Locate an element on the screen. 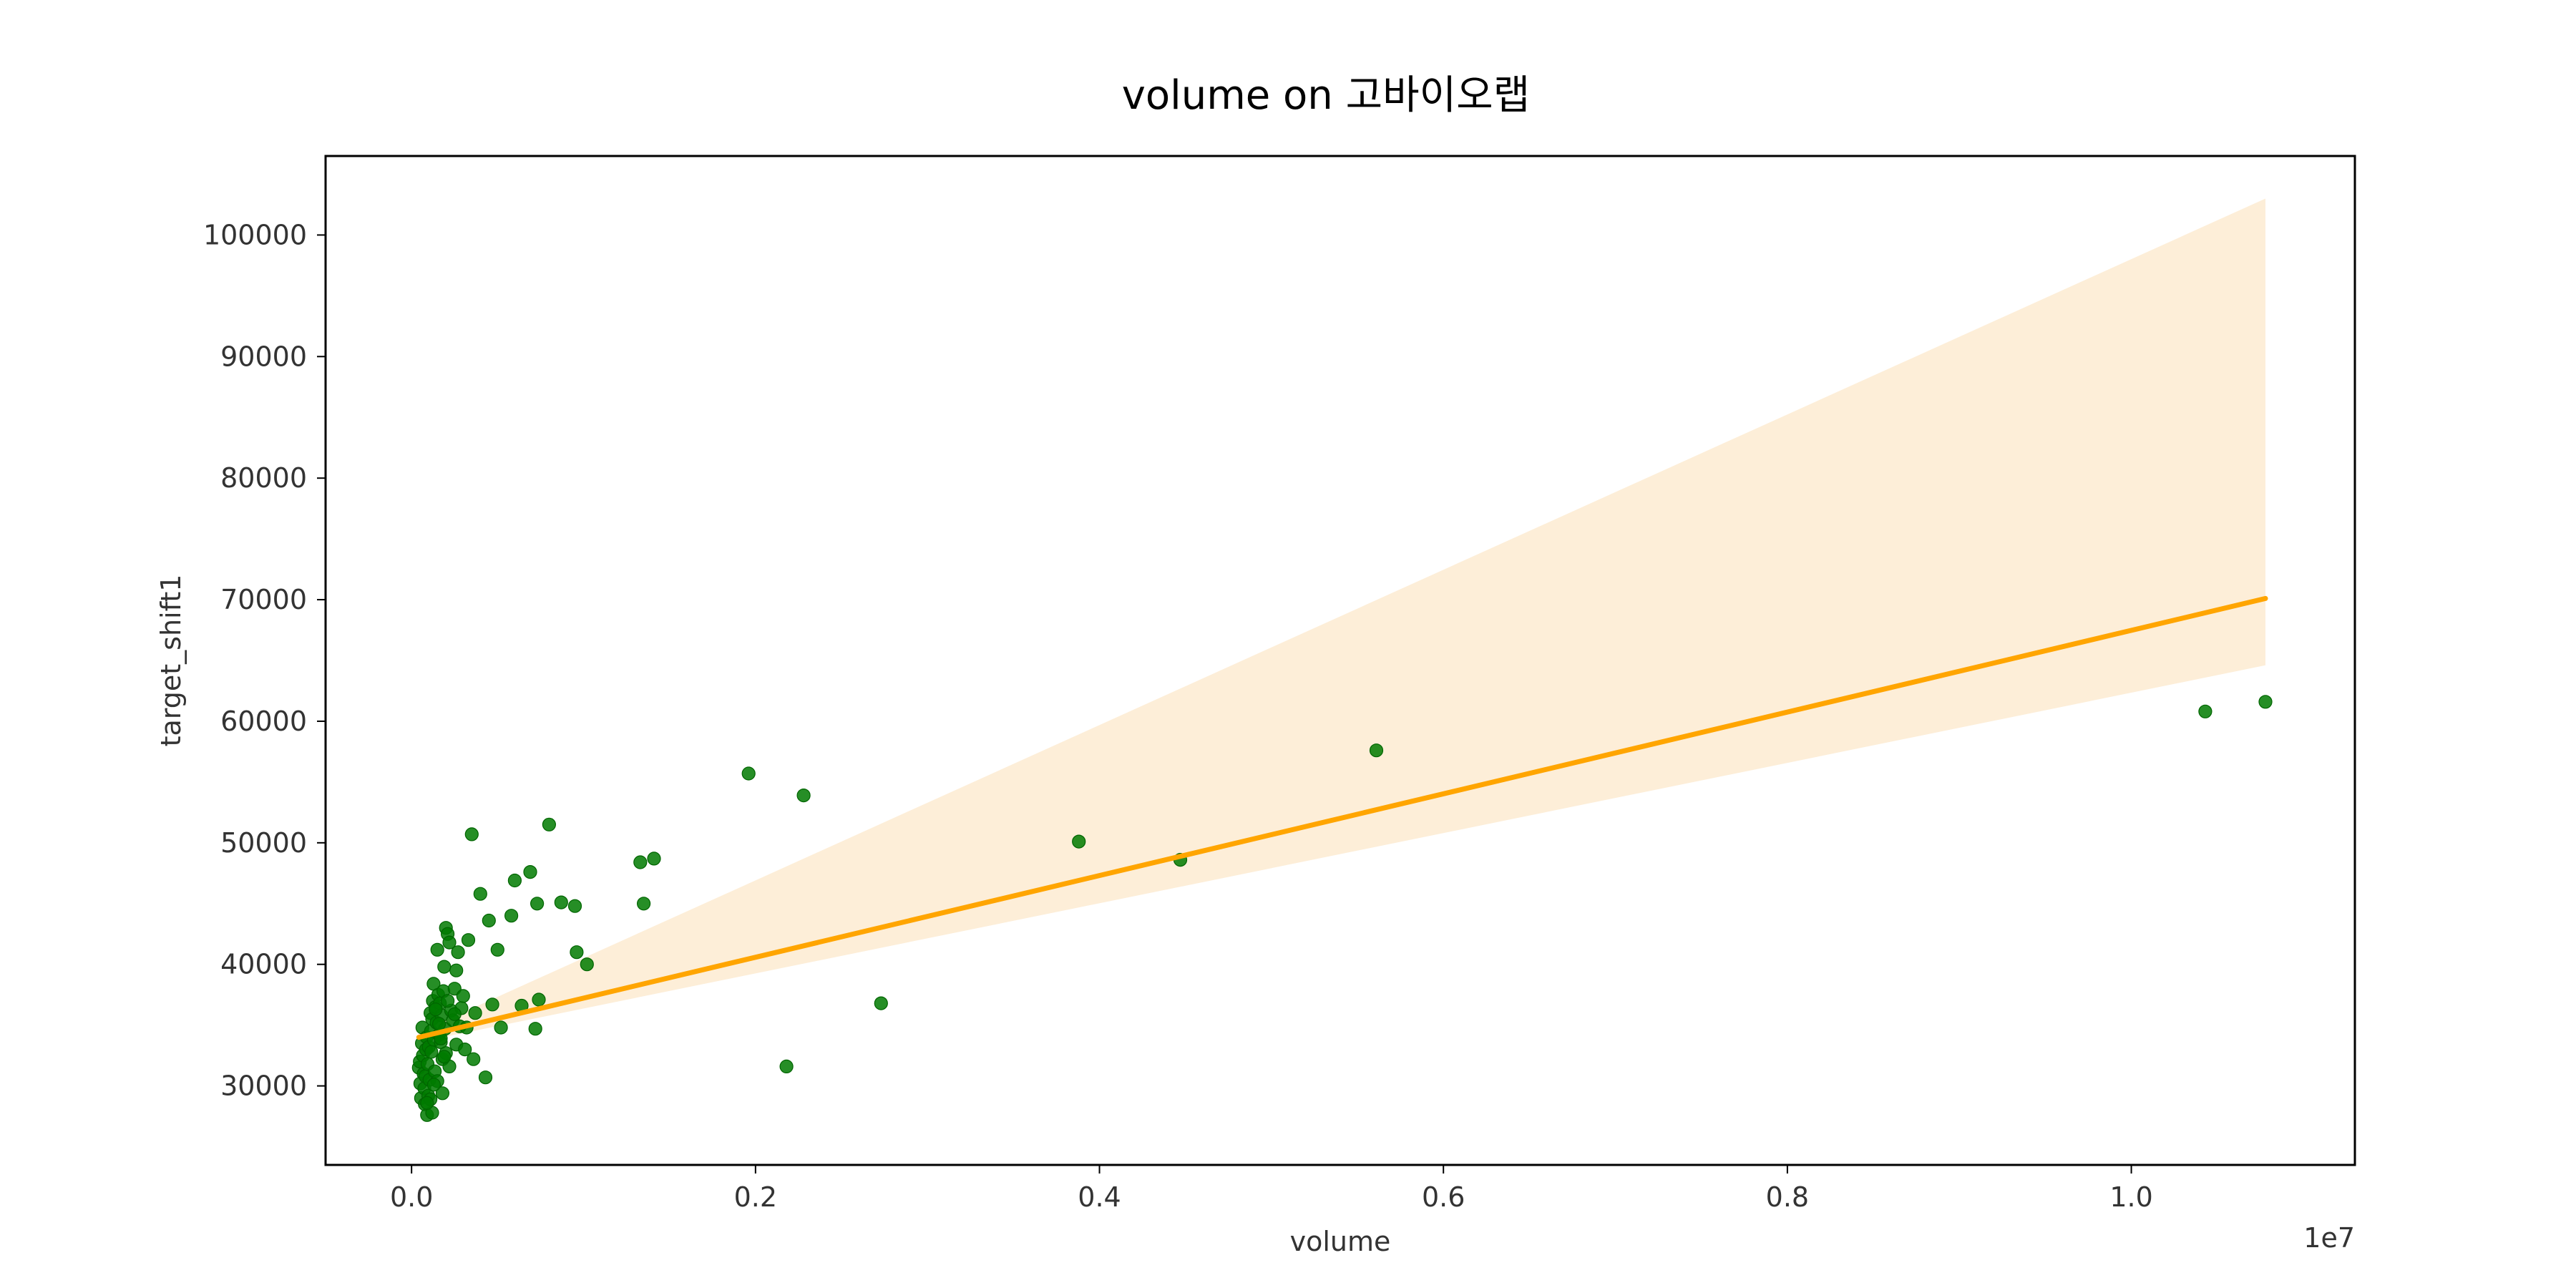  x-tick-label: 1.0 is located at coordinates (2130, 1197).